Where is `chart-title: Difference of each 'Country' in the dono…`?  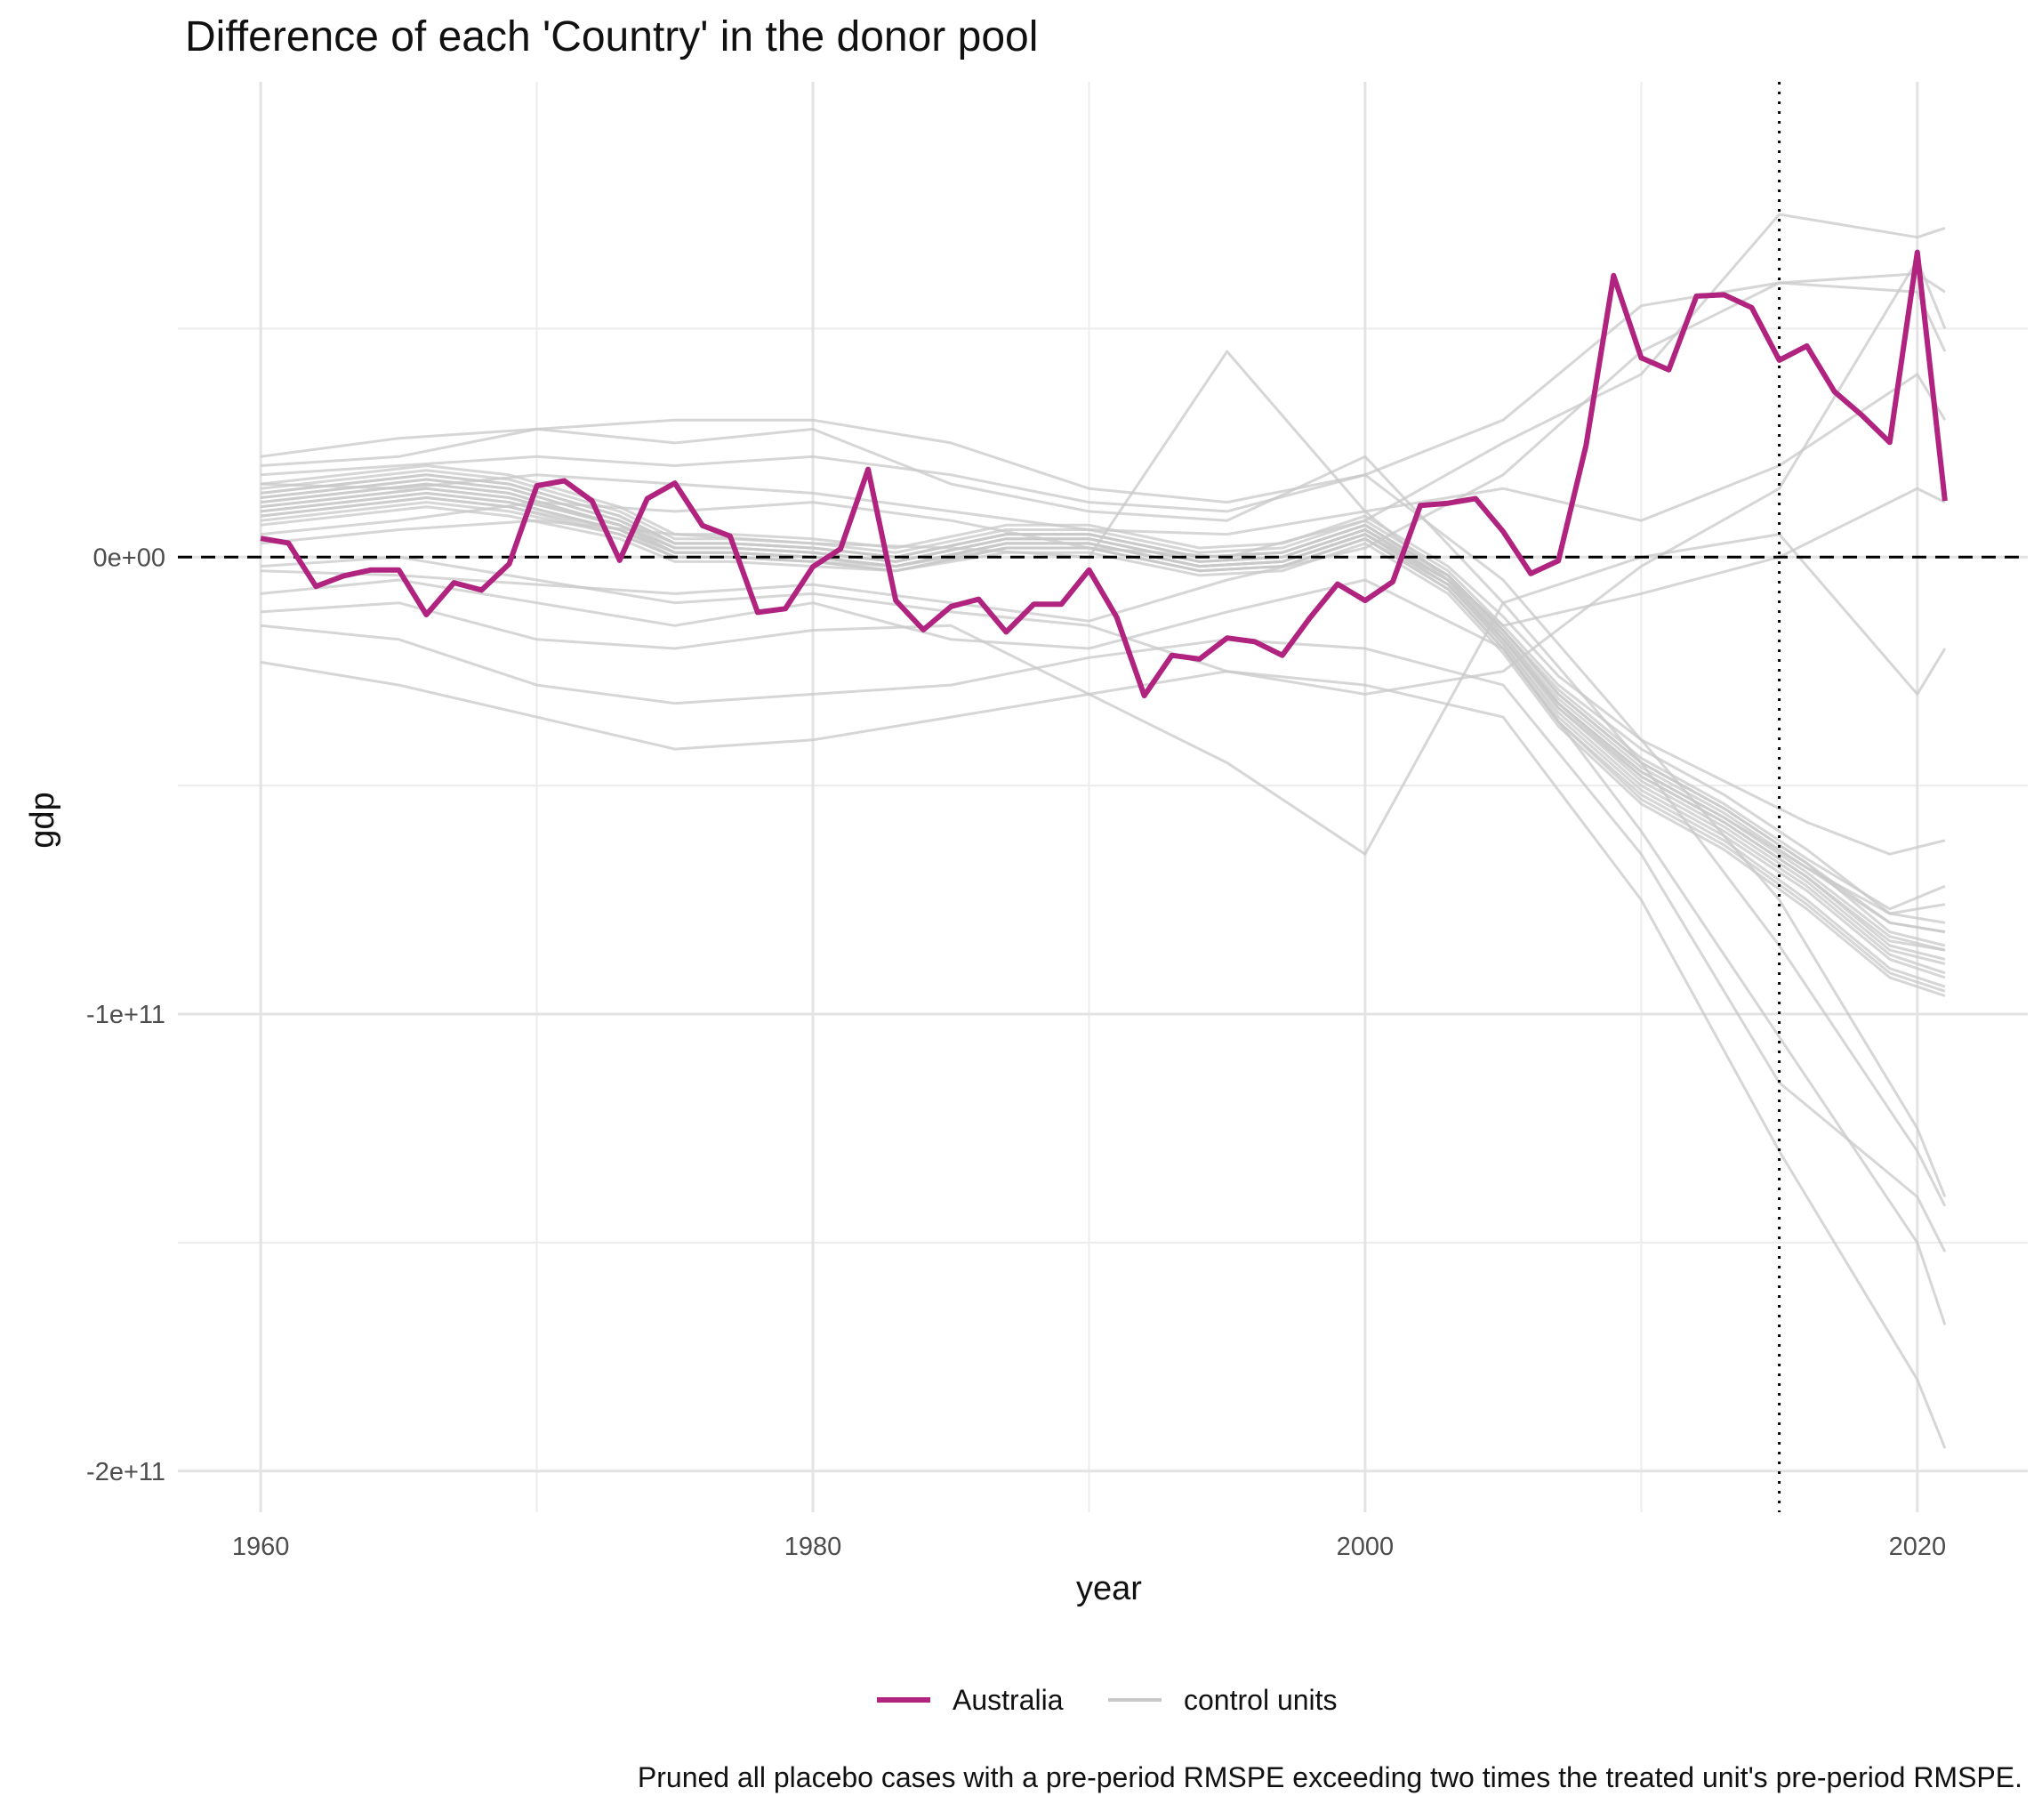 chart-title: Difference of each 'Country' in the dono… is located at coordinates (612, 36).